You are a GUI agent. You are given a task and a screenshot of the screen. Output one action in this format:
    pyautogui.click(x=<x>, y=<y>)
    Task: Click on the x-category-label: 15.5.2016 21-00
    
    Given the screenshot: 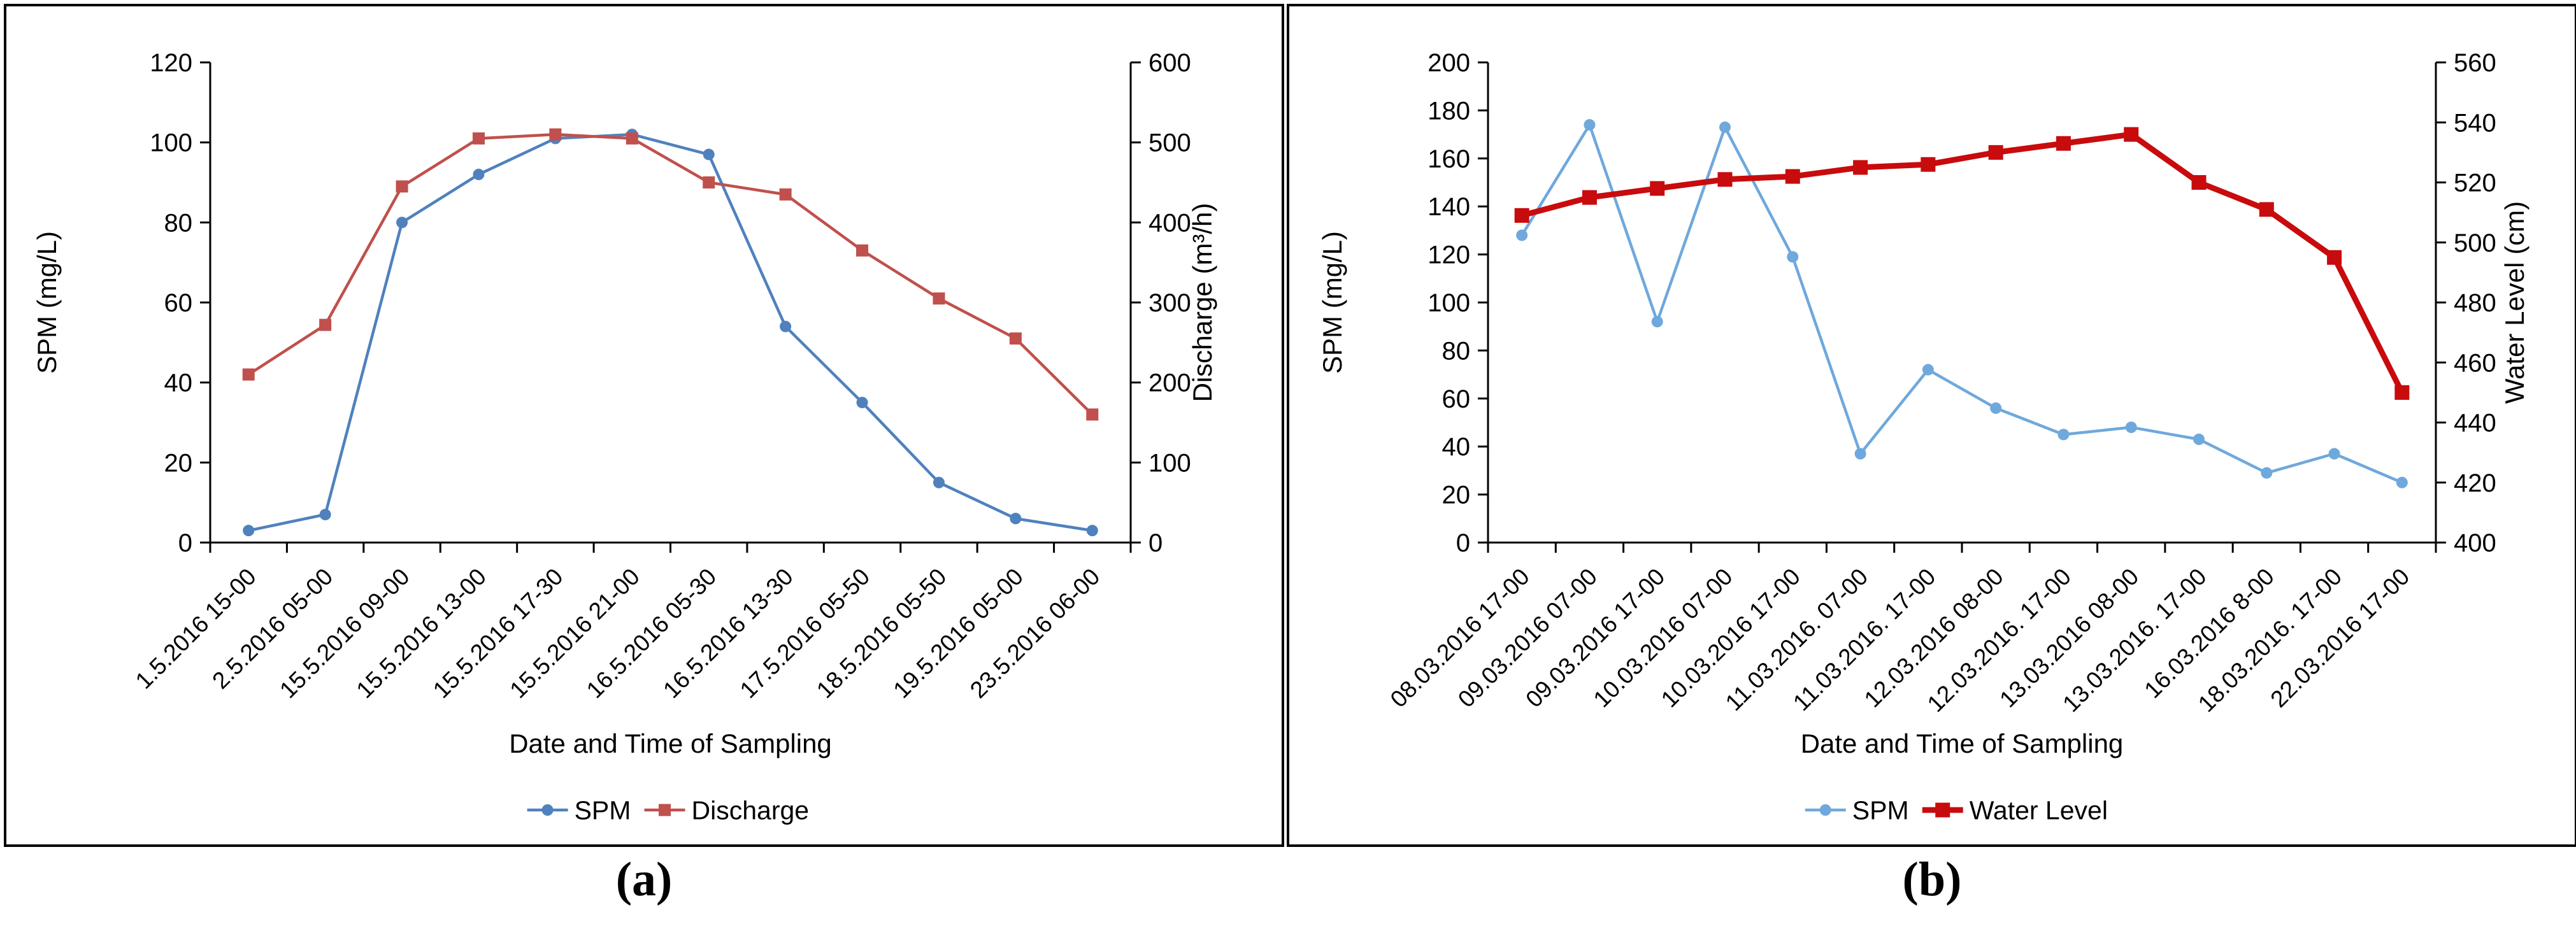 What is the action you would take?
    pyautogui.click(x=574, y=634)
    